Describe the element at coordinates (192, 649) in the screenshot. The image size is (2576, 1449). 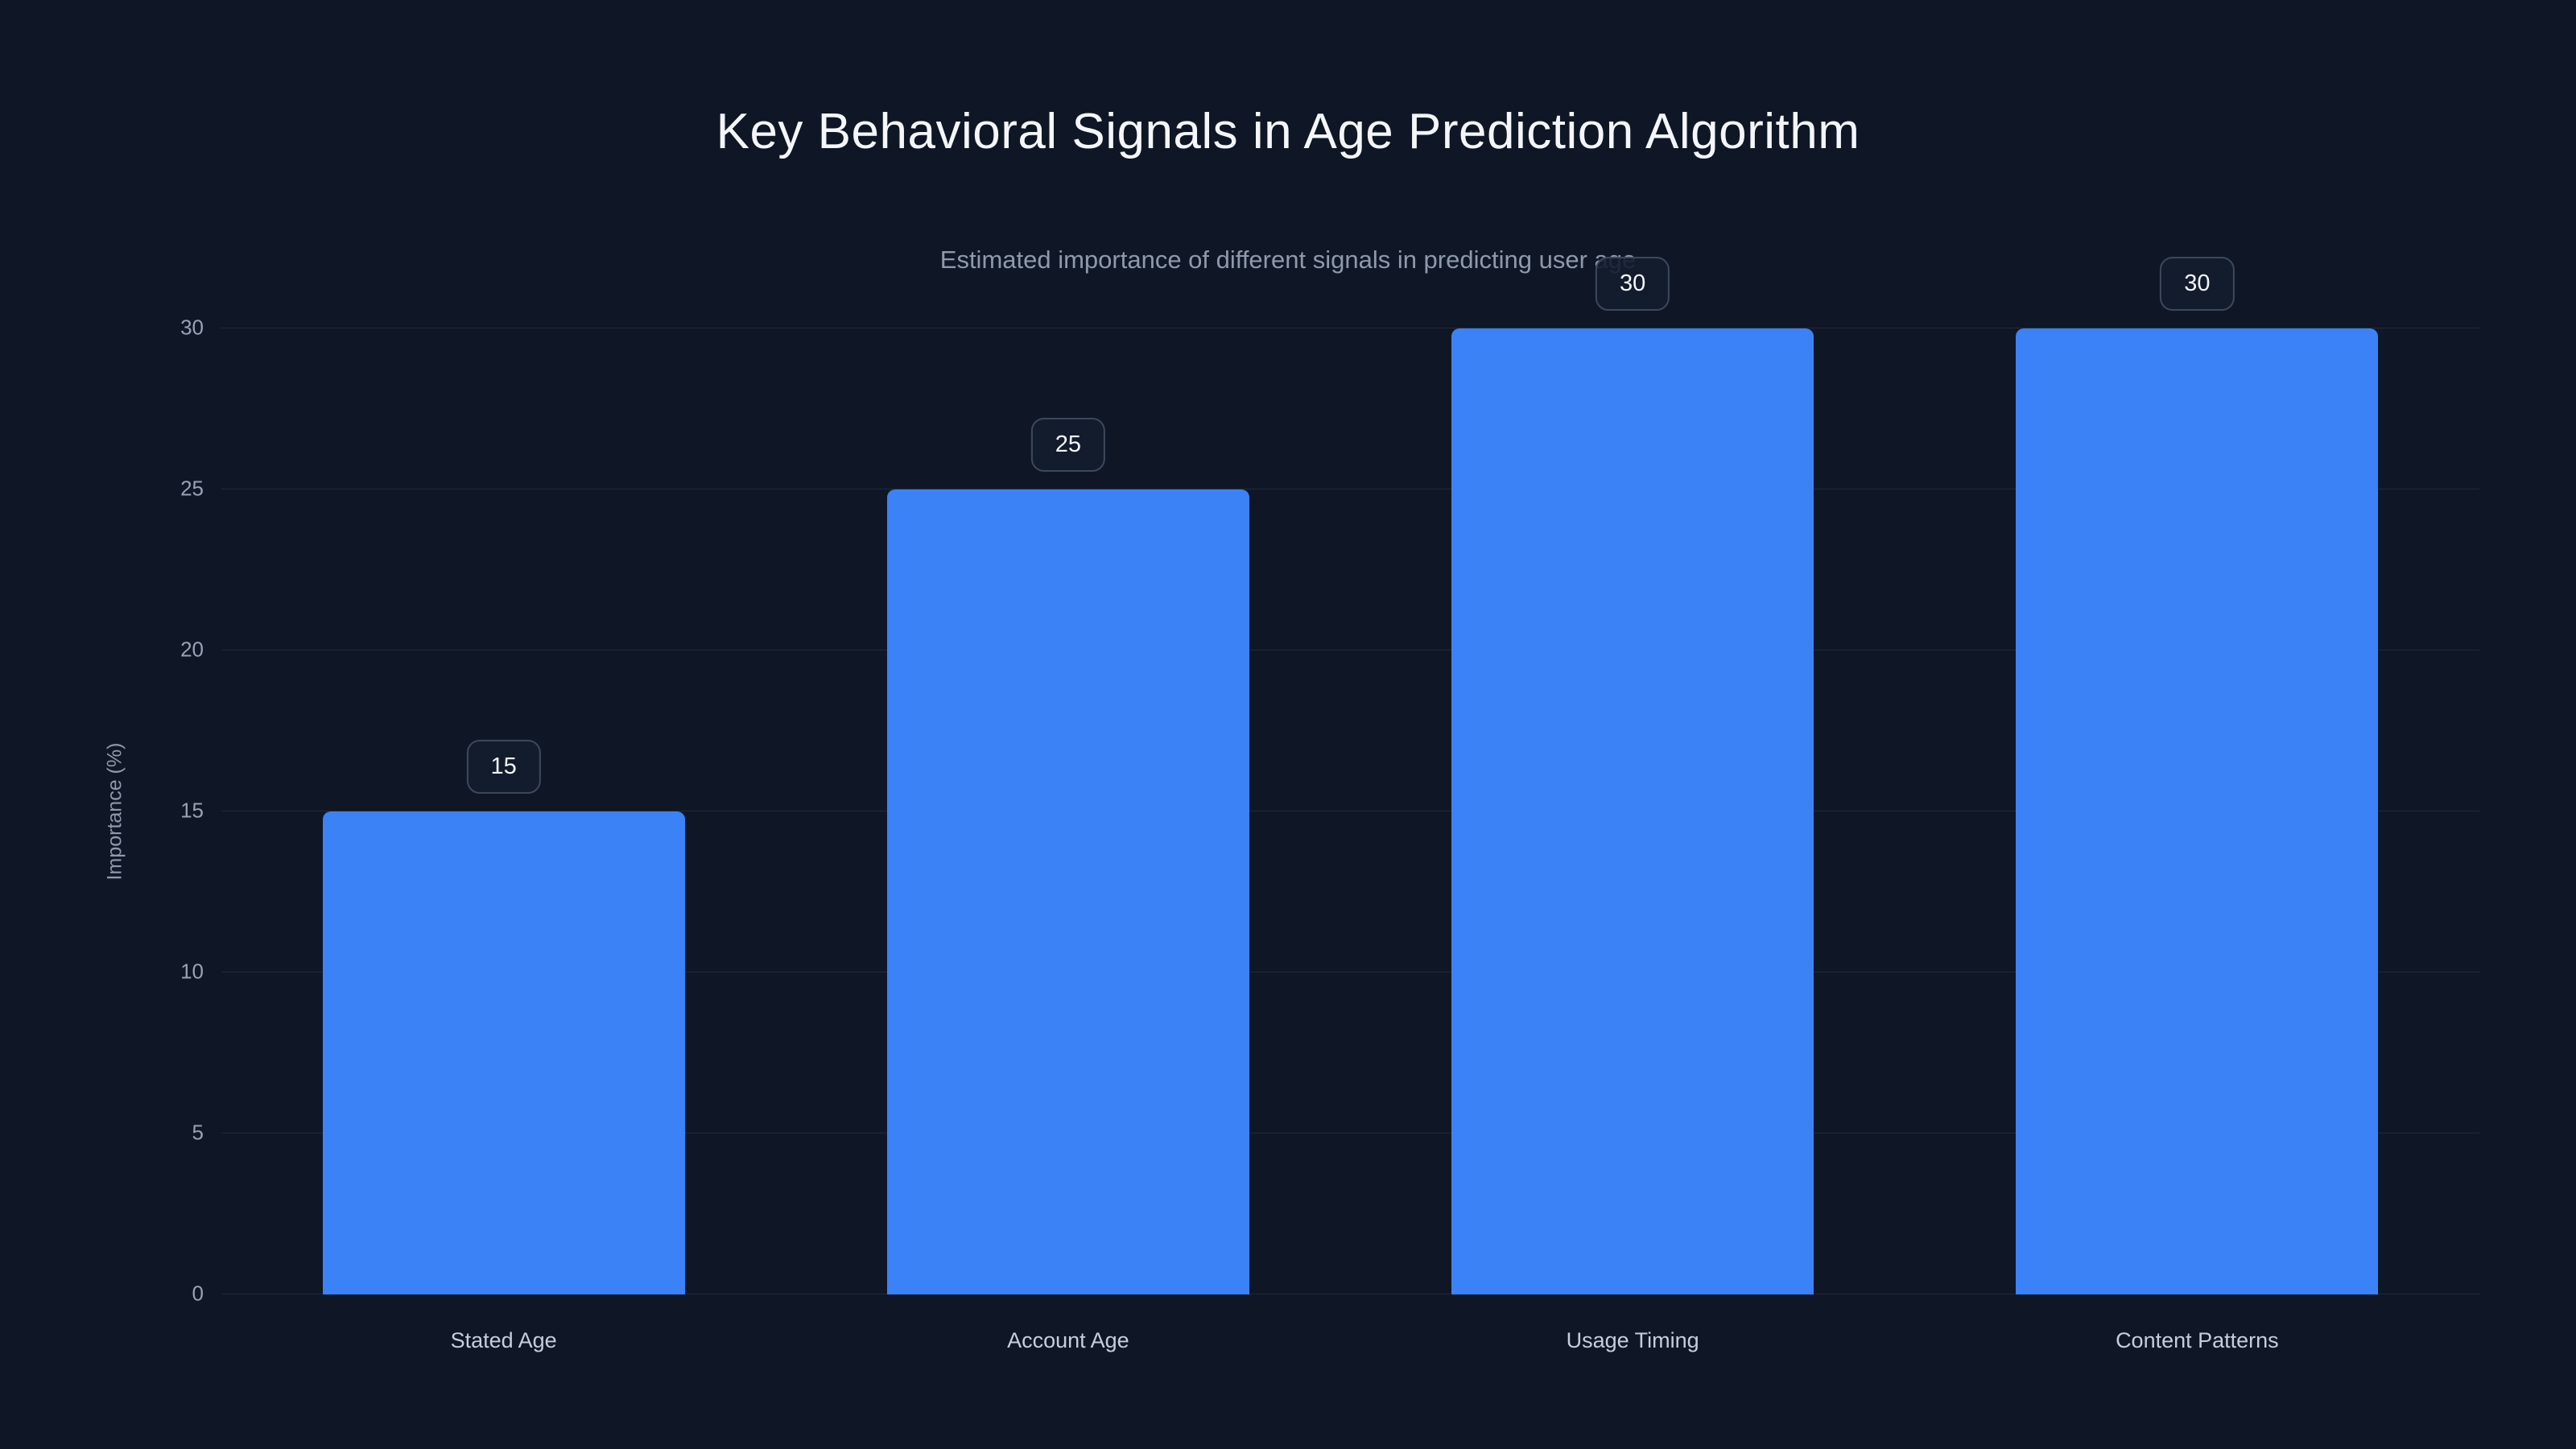
I see `y-tick-label: 20` at that location.